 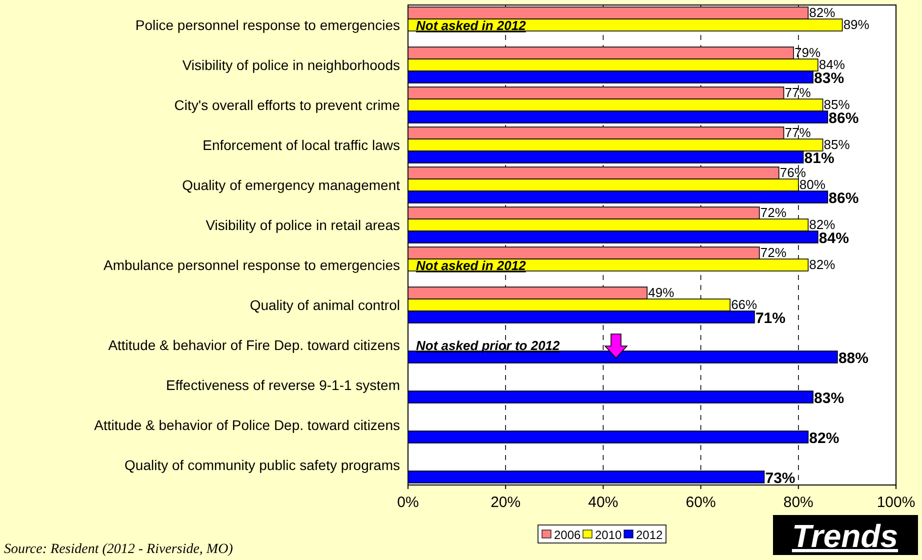 I want to click on data-label: 49%, so click(x=661, y=292).